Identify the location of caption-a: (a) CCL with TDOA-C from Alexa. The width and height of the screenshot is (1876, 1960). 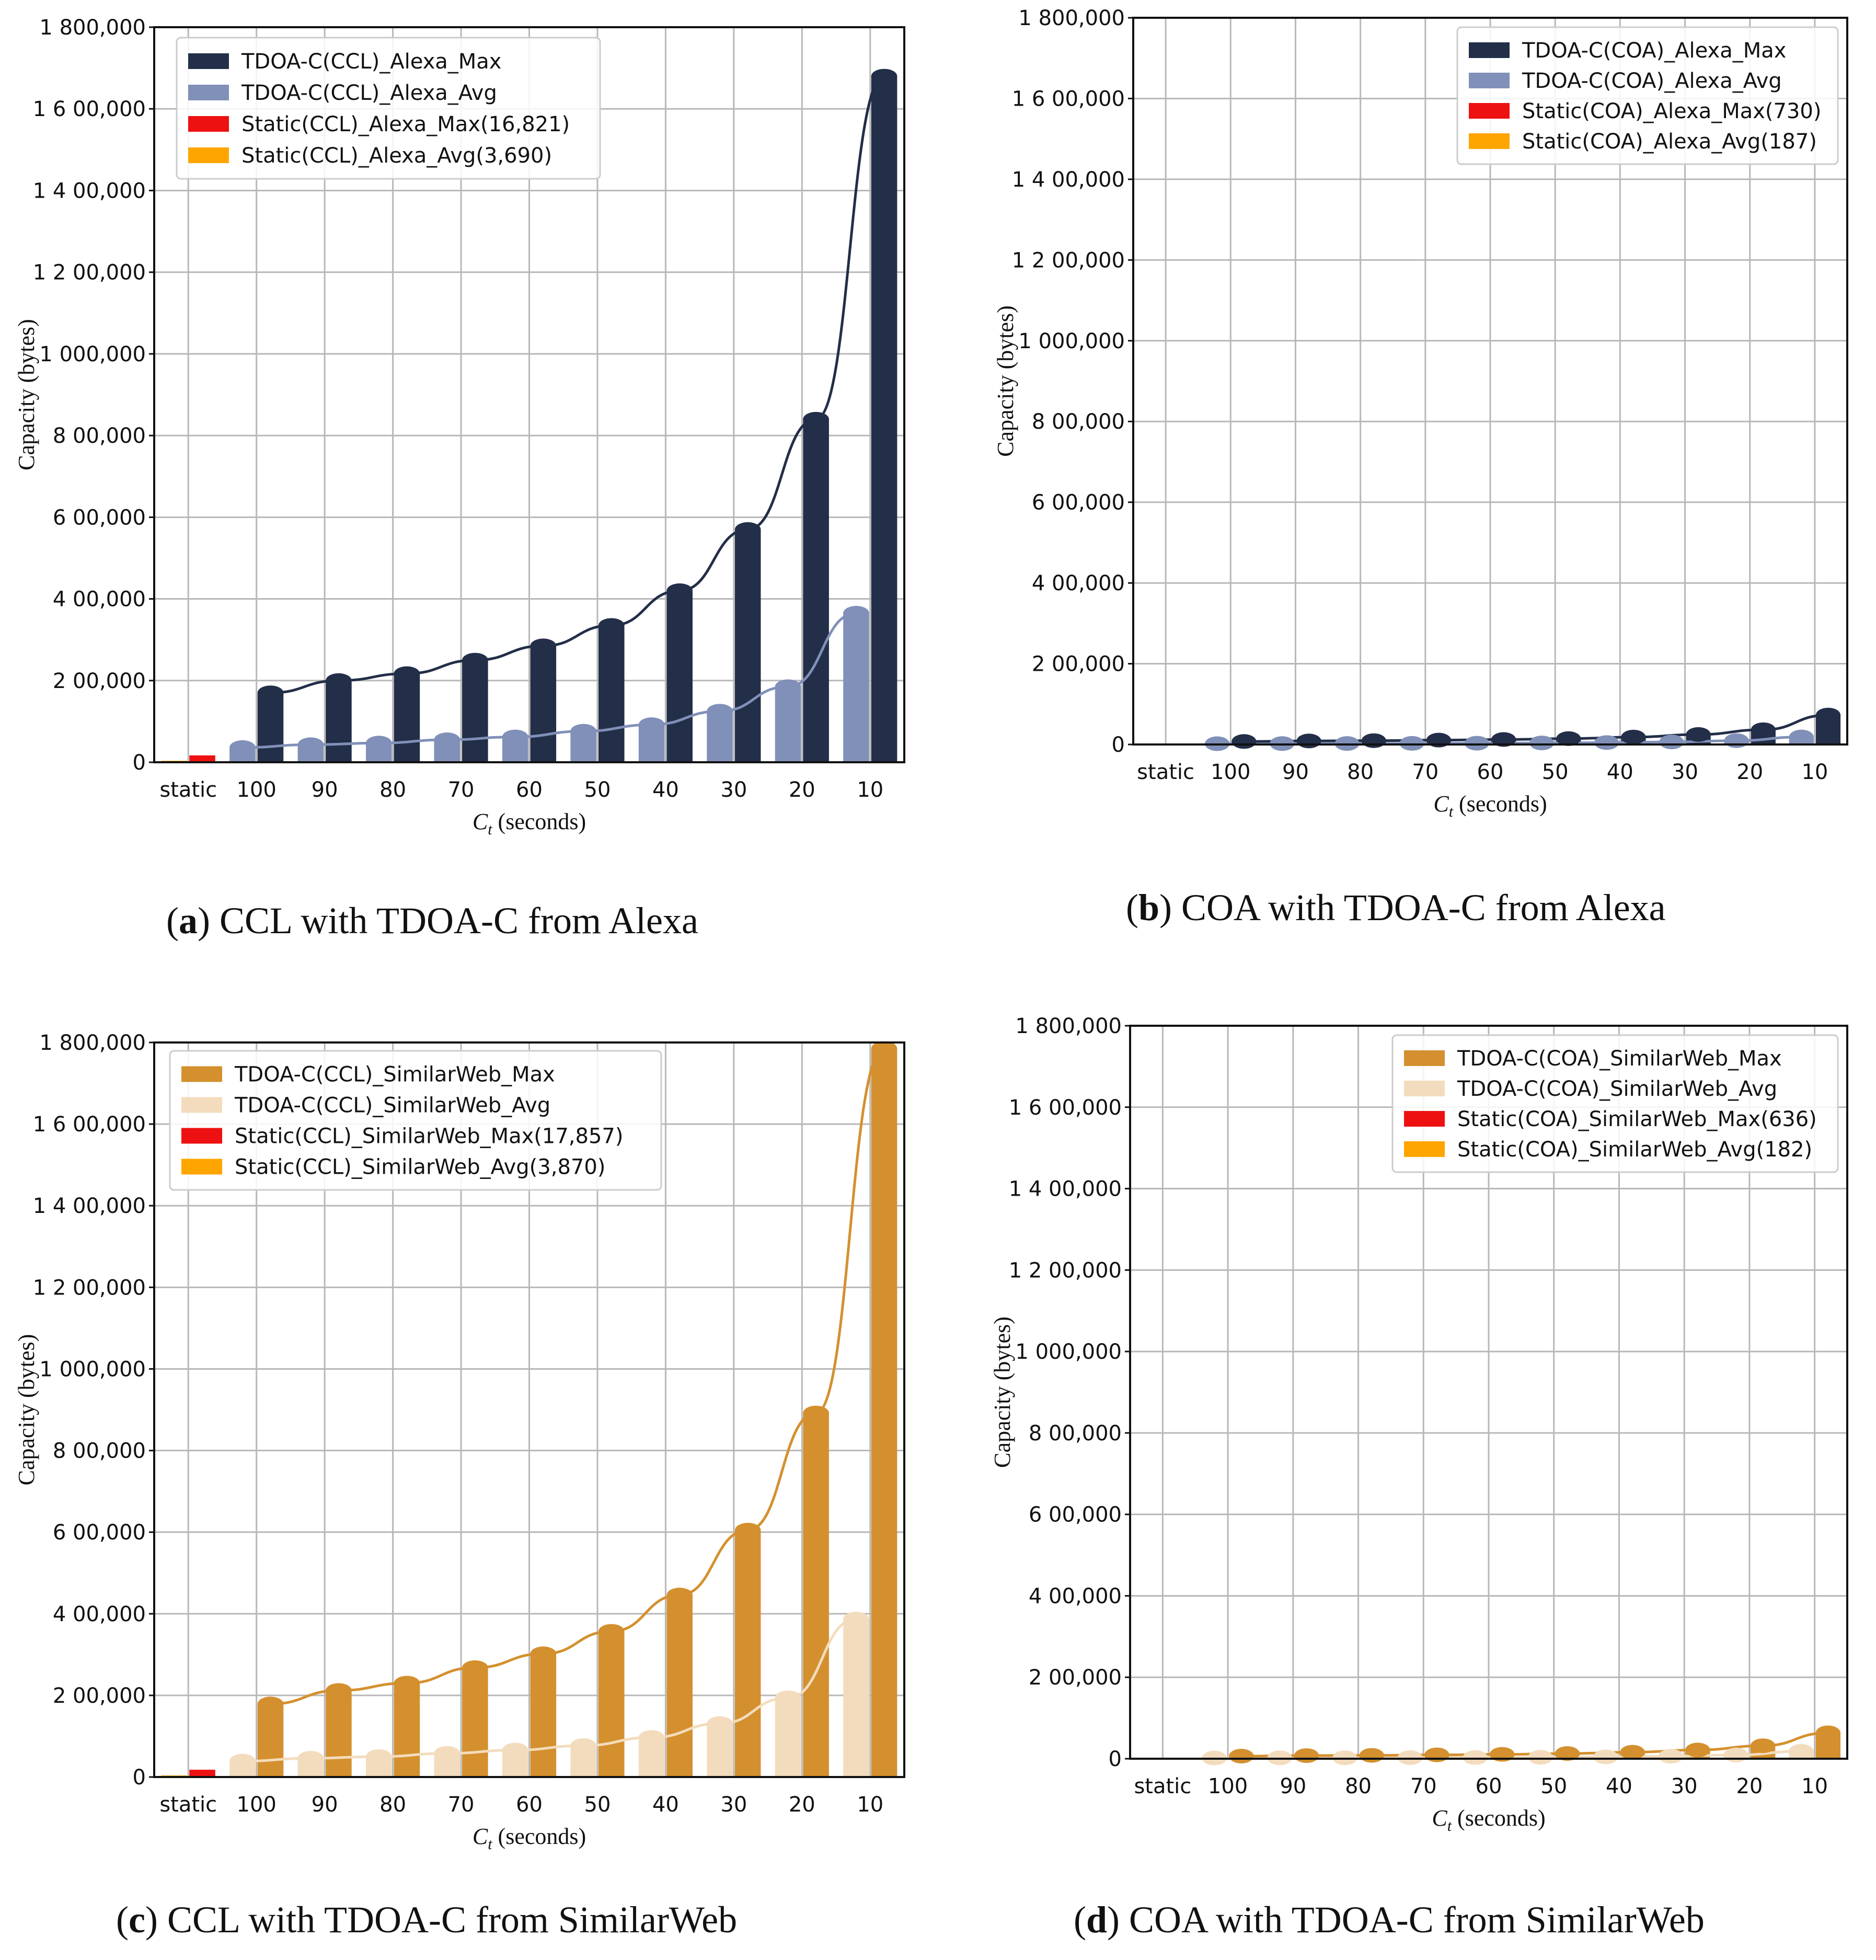
(432, 921).